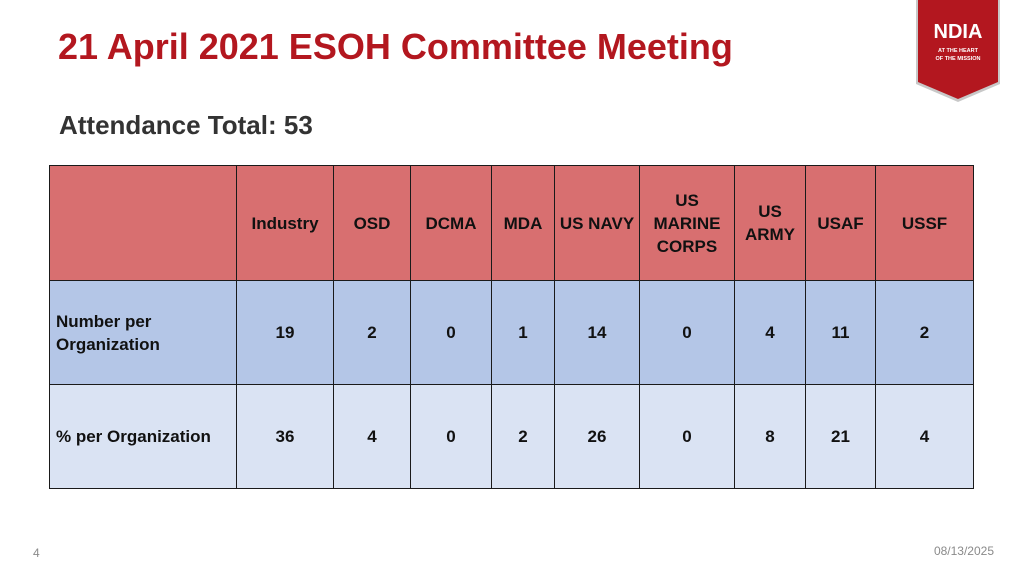  I want to click on column-header-us-marine-corps: US MARINE CORPS, so click(687, 223).